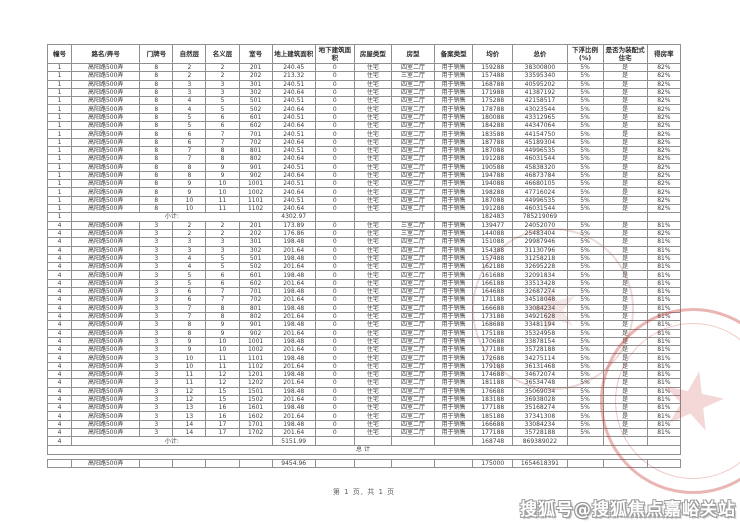 The width and height of the screenshot is (740, 523). I want to click on table-cell: 2, so click(222, 225).